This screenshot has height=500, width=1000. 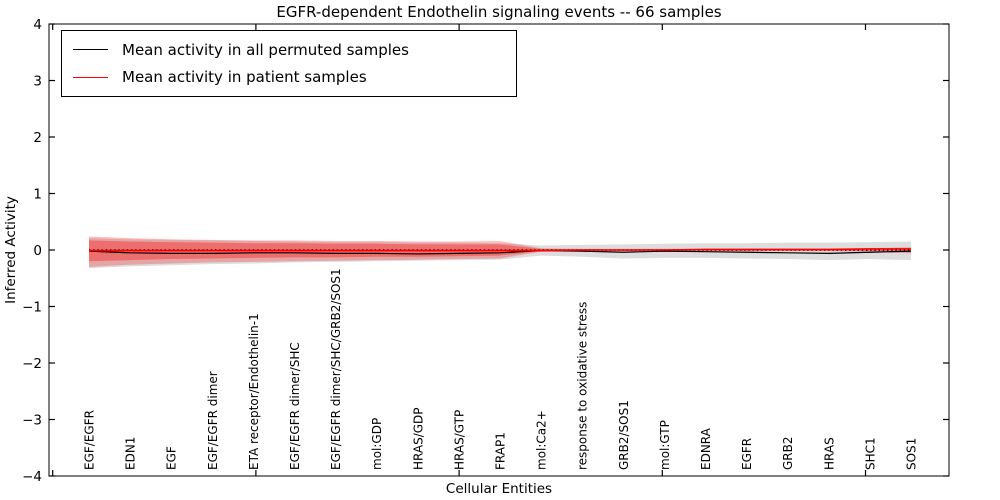 I want to click on legend-entry-patient: Mean activity in patient samples, so click(x=294, y=77).